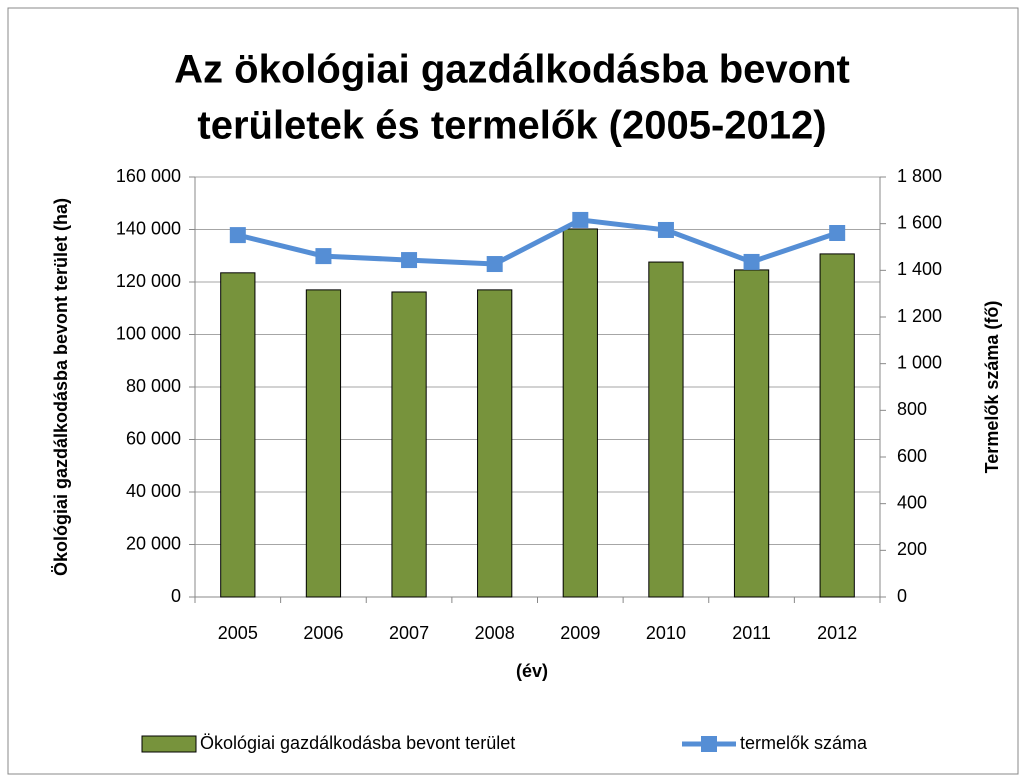 This screenshot has width=1024, height=781. I want to click on x-axis-title: (év), so click(532, 671).